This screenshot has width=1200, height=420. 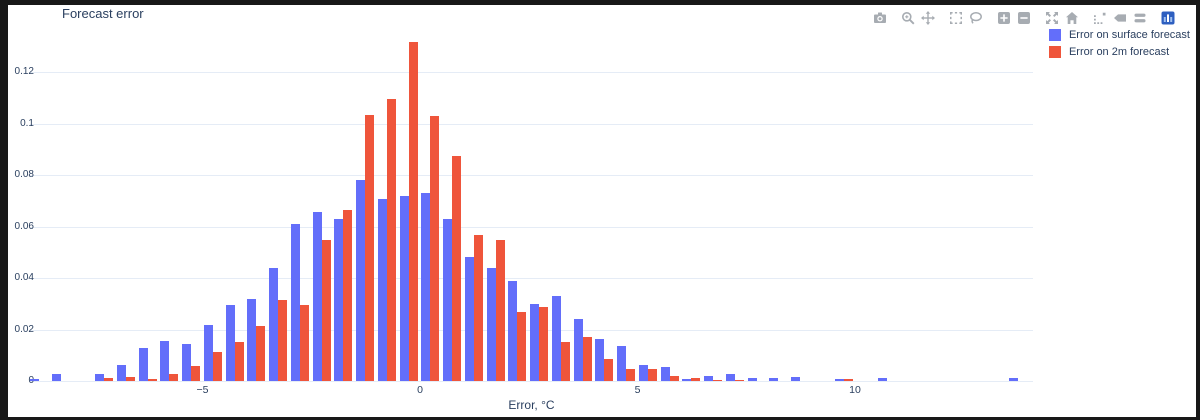 I want to click on modebar-autoscale-button, so click(x=1052, y=18).